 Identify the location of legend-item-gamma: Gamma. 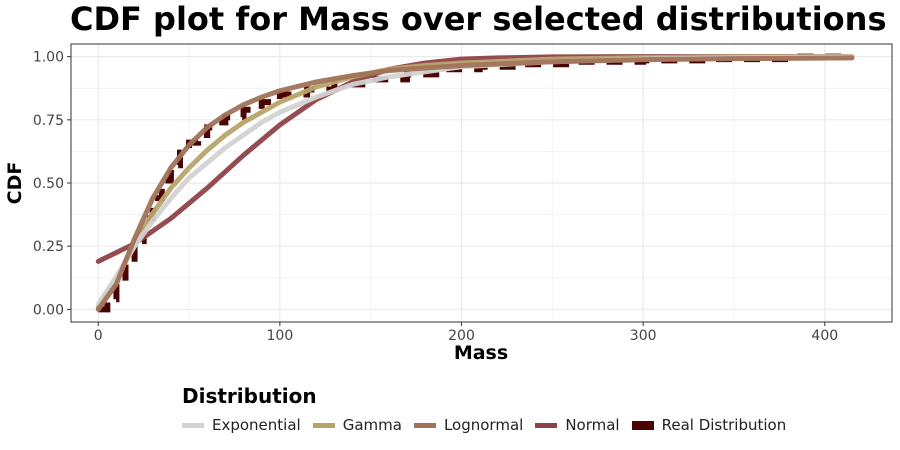
(357, 425).